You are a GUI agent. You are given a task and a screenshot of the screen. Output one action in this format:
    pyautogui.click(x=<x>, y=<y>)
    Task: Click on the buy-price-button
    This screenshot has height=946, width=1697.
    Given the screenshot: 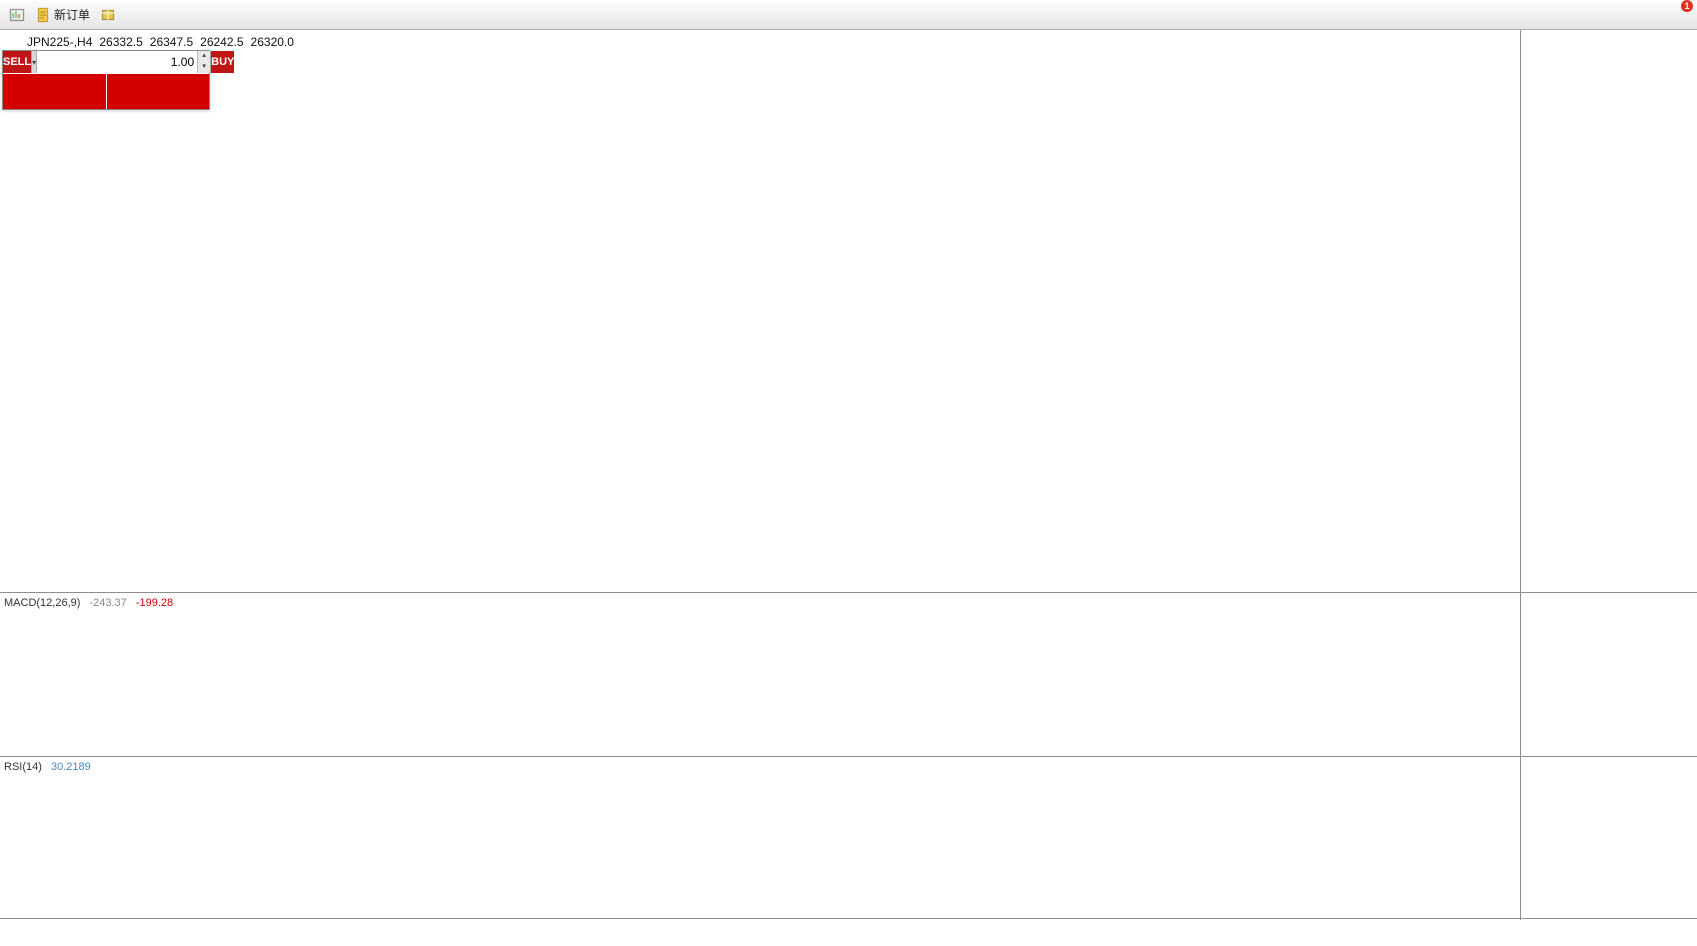 What is the action you would take?
    pyautogui.click(x=157, y=91)
    